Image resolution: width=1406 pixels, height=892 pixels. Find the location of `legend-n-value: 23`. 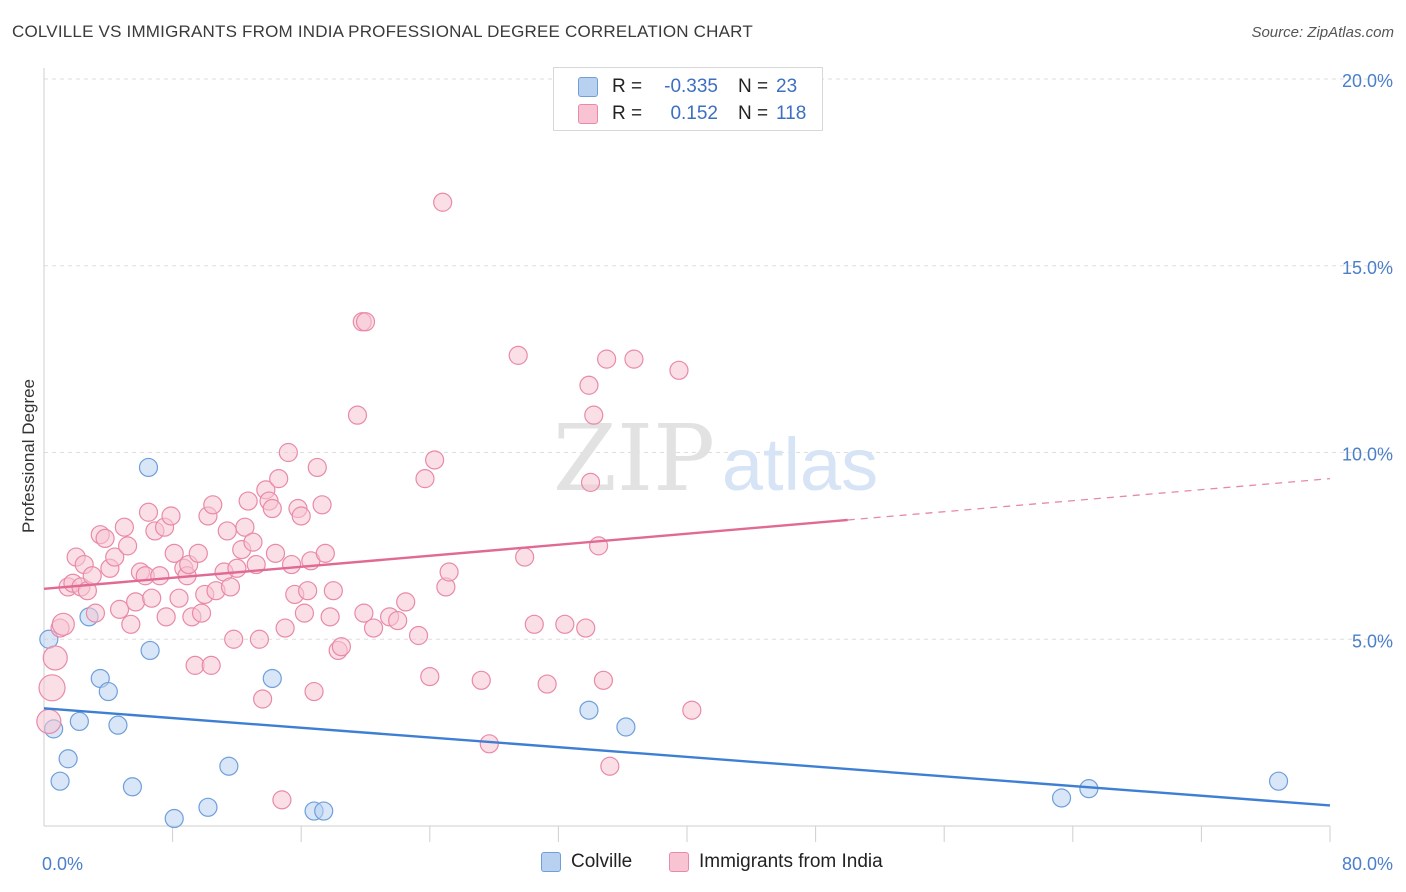

legend-n-value: 23 is located at coordinates (787, 86).